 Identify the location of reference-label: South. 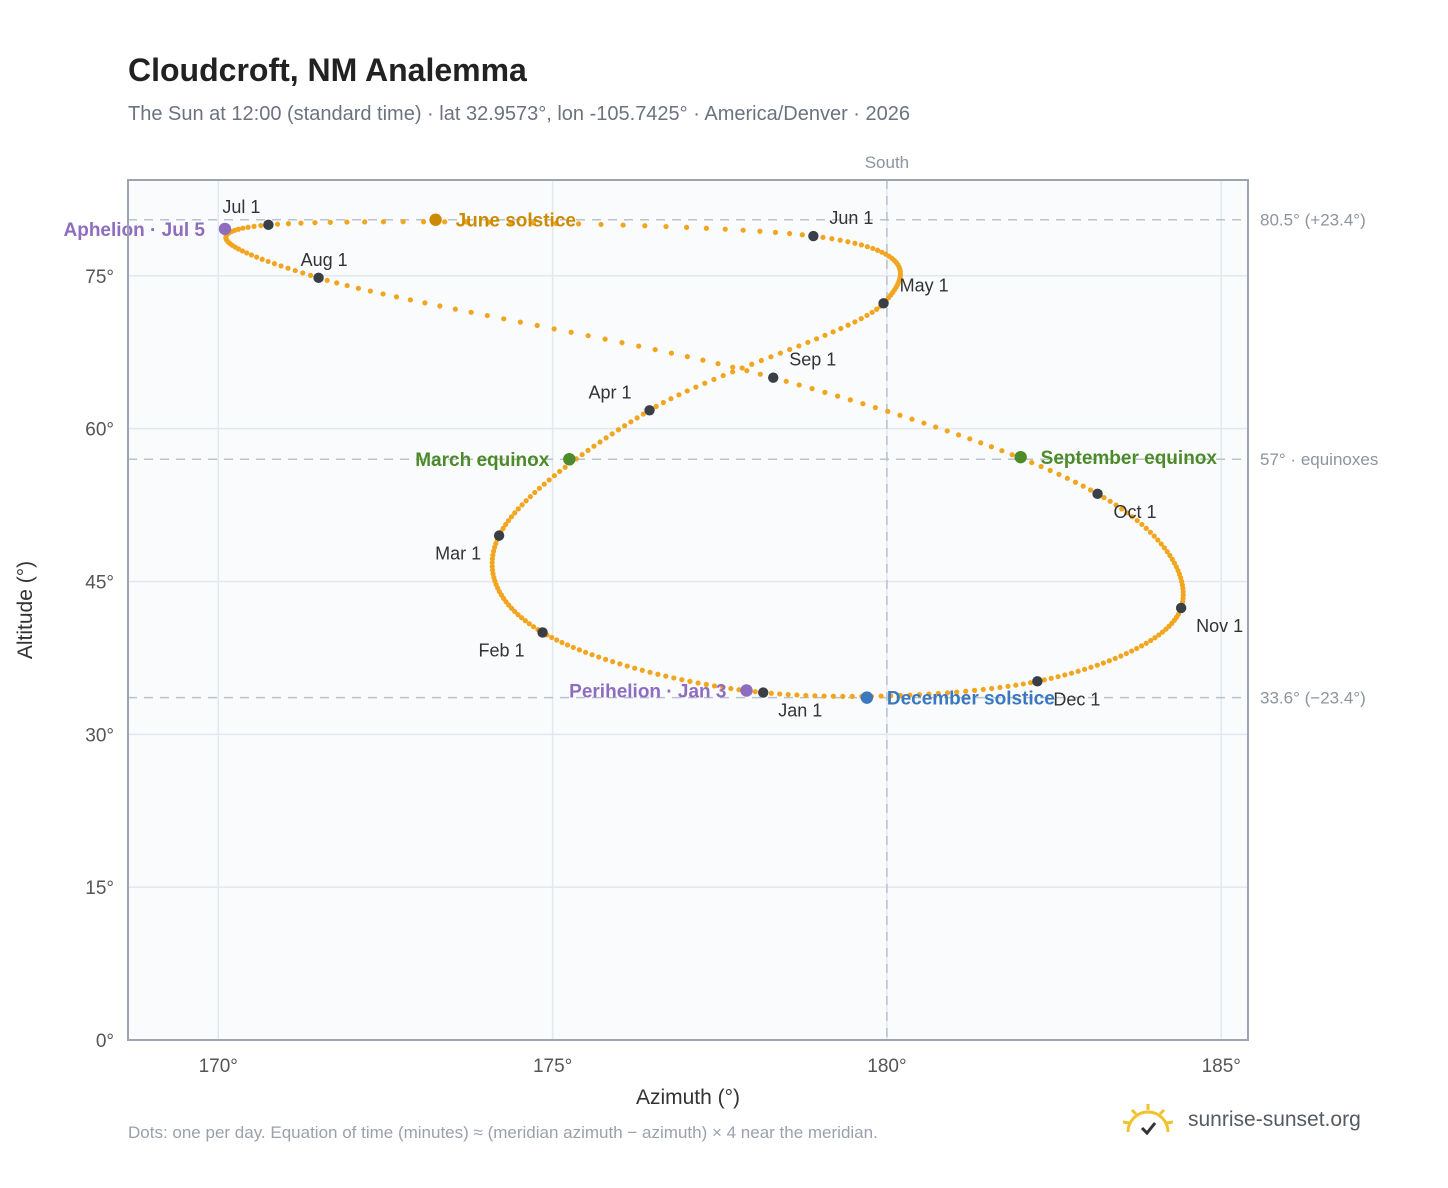
(887, 162).